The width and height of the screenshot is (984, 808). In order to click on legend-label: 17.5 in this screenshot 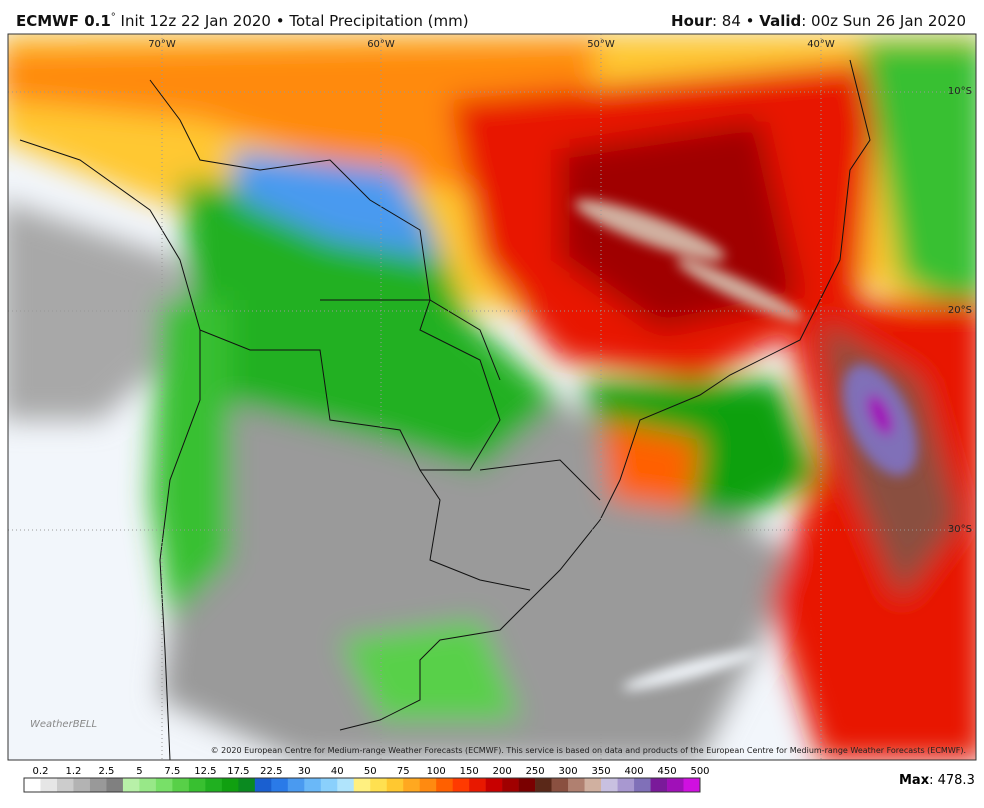, I will do `click(238, 771)`.